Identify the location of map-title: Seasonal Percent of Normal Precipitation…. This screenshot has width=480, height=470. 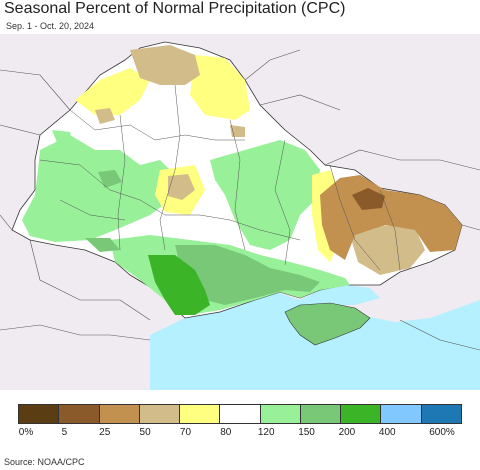
(175, 8).